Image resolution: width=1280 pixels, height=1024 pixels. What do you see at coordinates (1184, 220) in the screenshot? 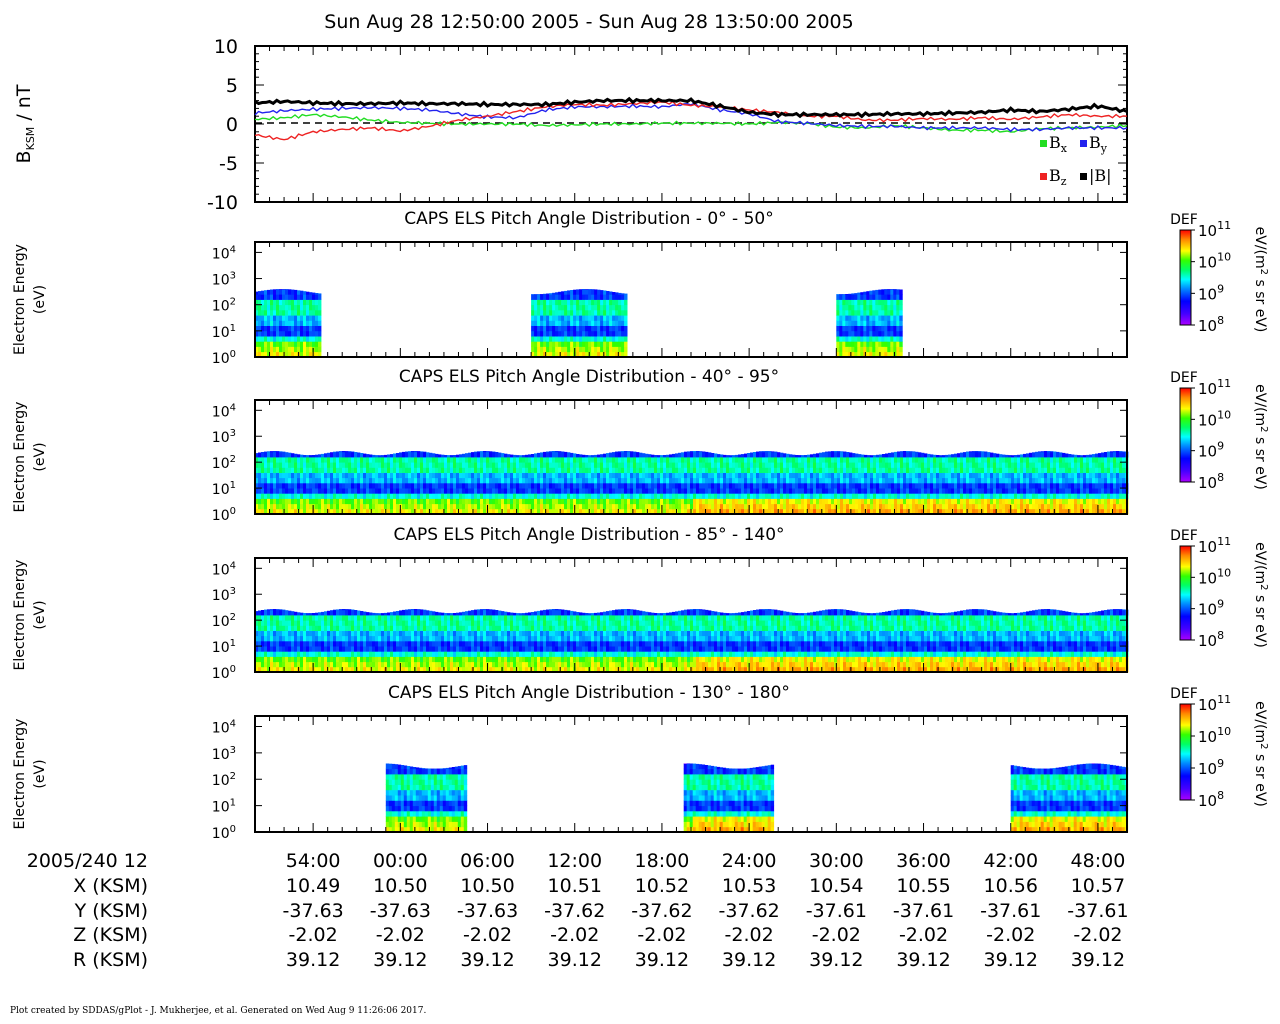
I see `colorbar-label: DEF` at bounding box center [1184, 220].